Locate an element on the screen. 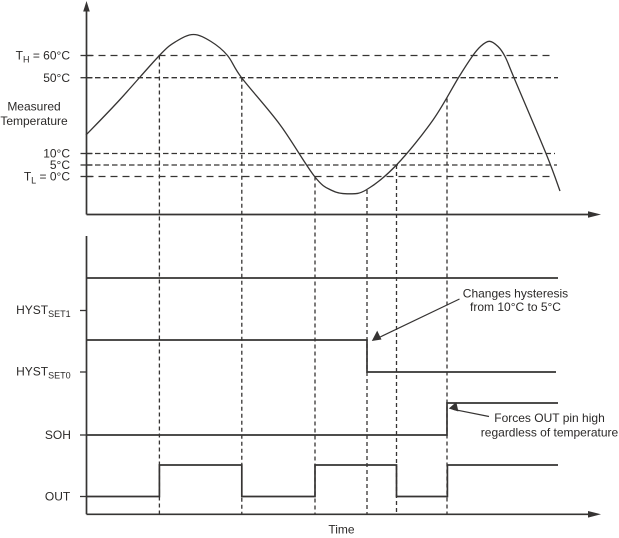  svg-text: regardless of temperature is located at coordinates (550, 433).